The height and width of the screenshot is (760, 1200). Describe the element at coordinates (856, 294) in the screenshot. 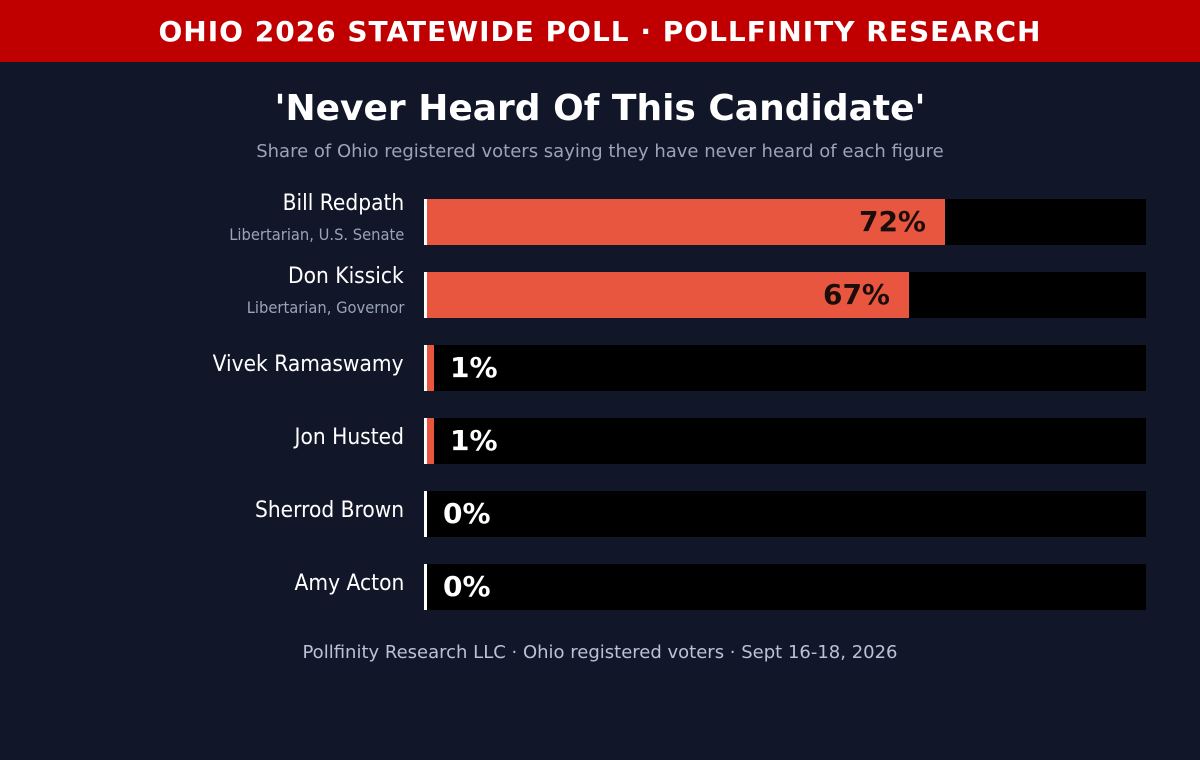

I see `data-label: 67%` at that location.